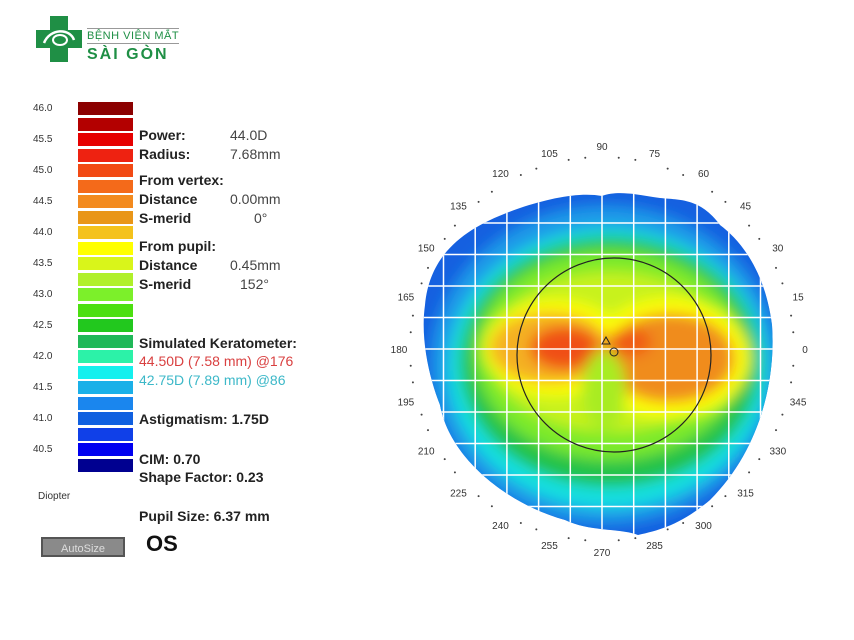 This screenshot has height=640, width=854. Describe the element at coordinates (549, 154) in the screenshot. I see `angle-label: 105` at that location.